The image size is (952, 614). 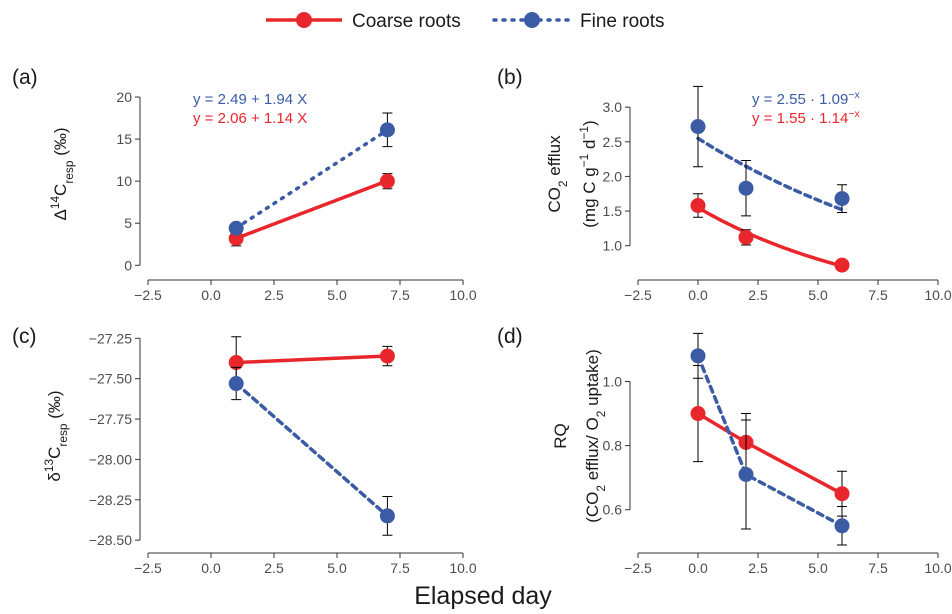 What do you see at coordinates (592, 451) in the screenshot?
I see `y-axis-title-line-part: efflux/ O` at bounding box center [592, 451].